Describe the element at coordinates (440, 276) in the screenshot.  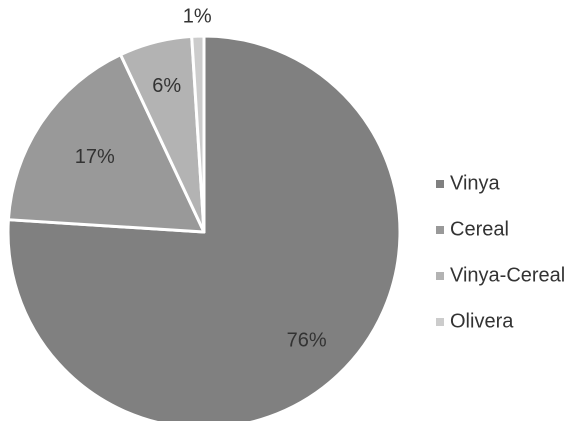
I see `legend-swatch-vinya-cereal` at that location.